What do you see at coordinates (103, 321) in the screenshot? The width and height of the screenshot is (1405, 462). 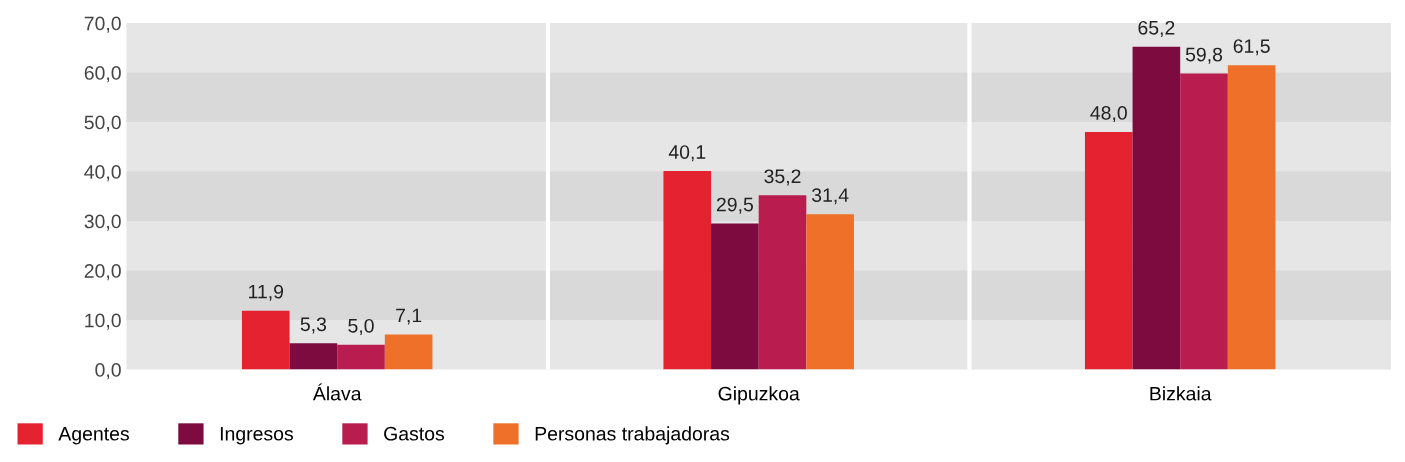 I see `y-tick-label: 10,0` at bounding box center [103, 321].